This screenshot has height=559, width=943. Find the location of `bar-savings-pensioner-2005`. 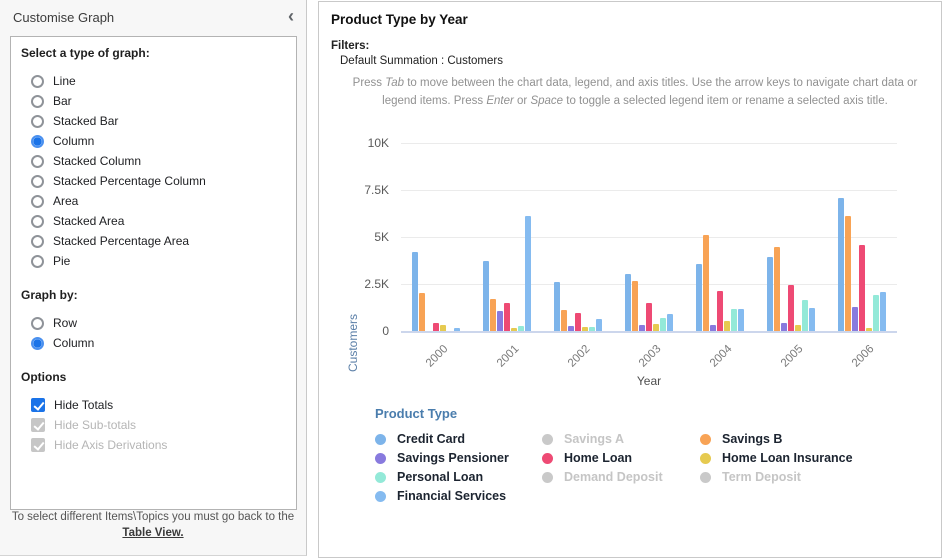

bar-savings-pensioner-2005 is located at coordinates (783, 327).